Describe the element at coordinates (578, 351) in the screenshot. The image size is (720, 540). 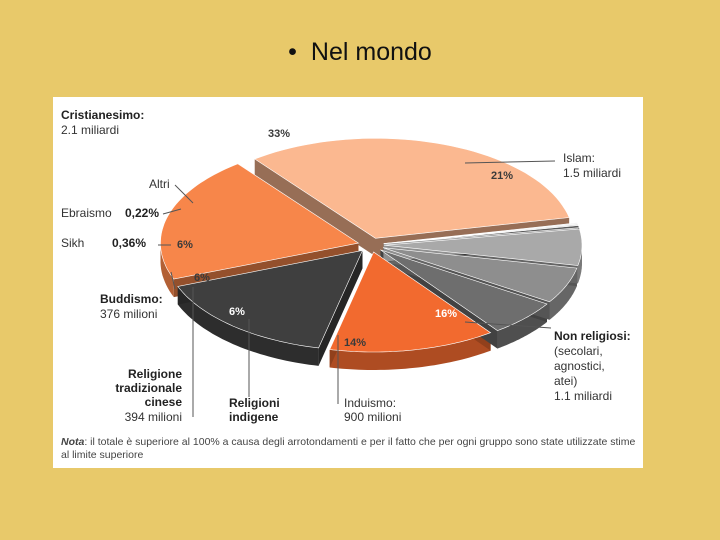
I see `label-non-religiosi-line1: (secolari,` at that location.